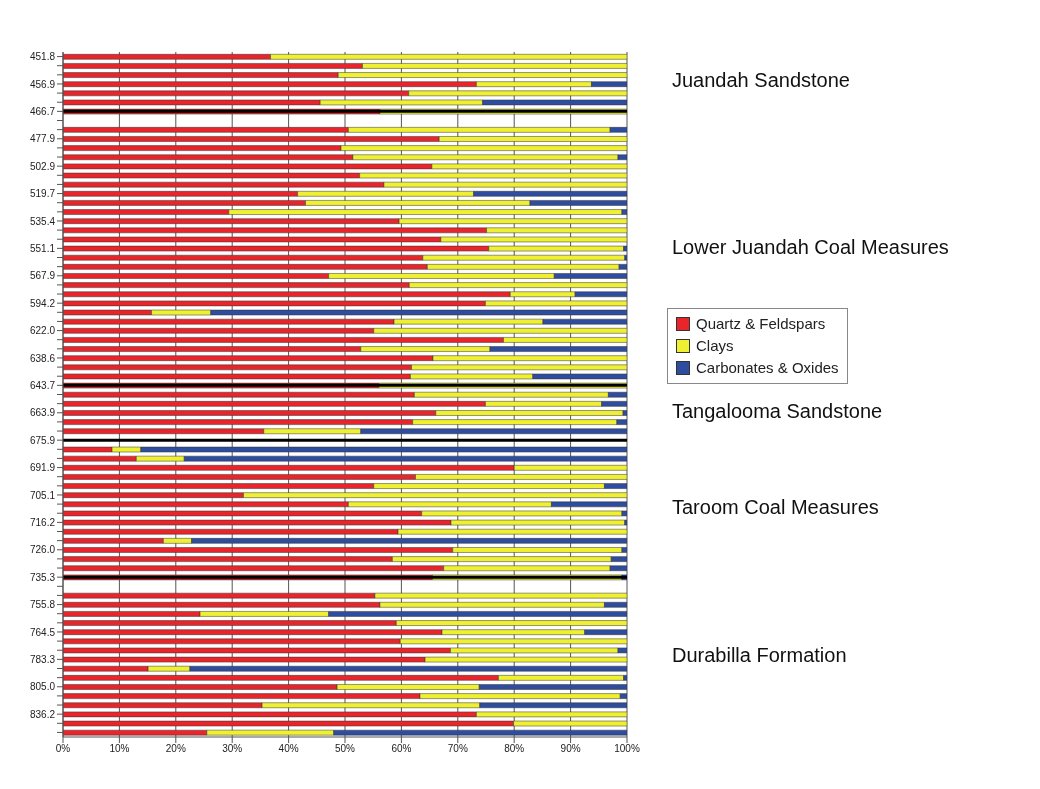 The height and width of the screenshot is (789, 1040). I want to click on x-tick-label: 80%, so click(514, 749).